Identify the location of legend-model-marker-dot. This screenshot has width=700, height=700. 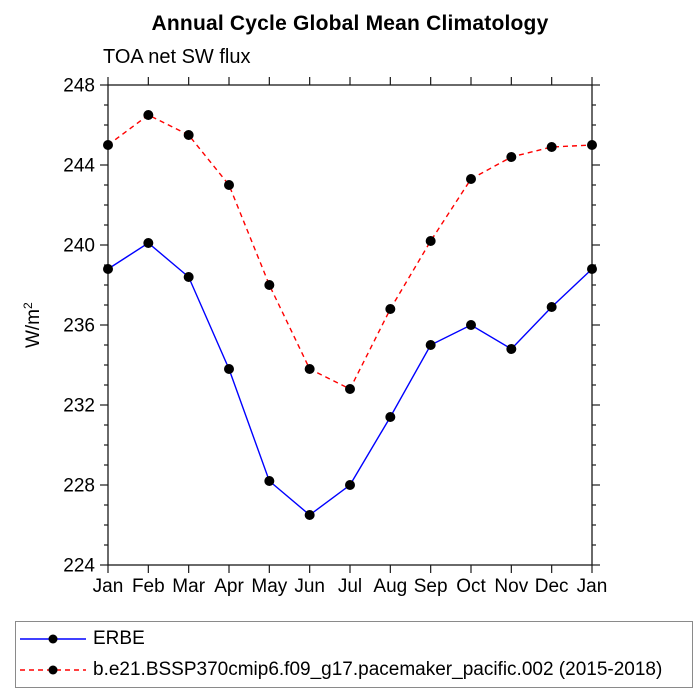
(53, 670).